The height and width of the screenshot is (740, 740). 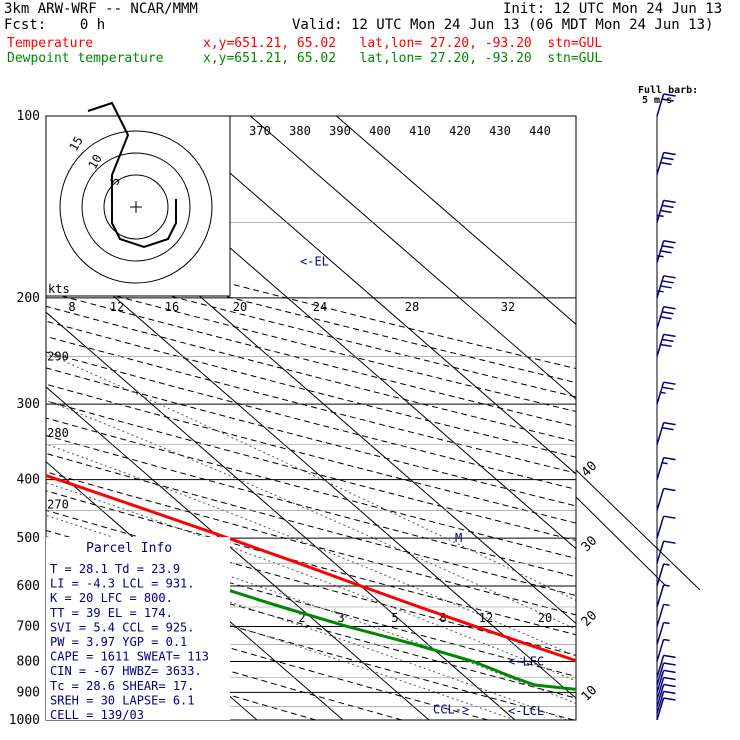 I want to click on pressure-label: 100, so click(x=28, y=116).